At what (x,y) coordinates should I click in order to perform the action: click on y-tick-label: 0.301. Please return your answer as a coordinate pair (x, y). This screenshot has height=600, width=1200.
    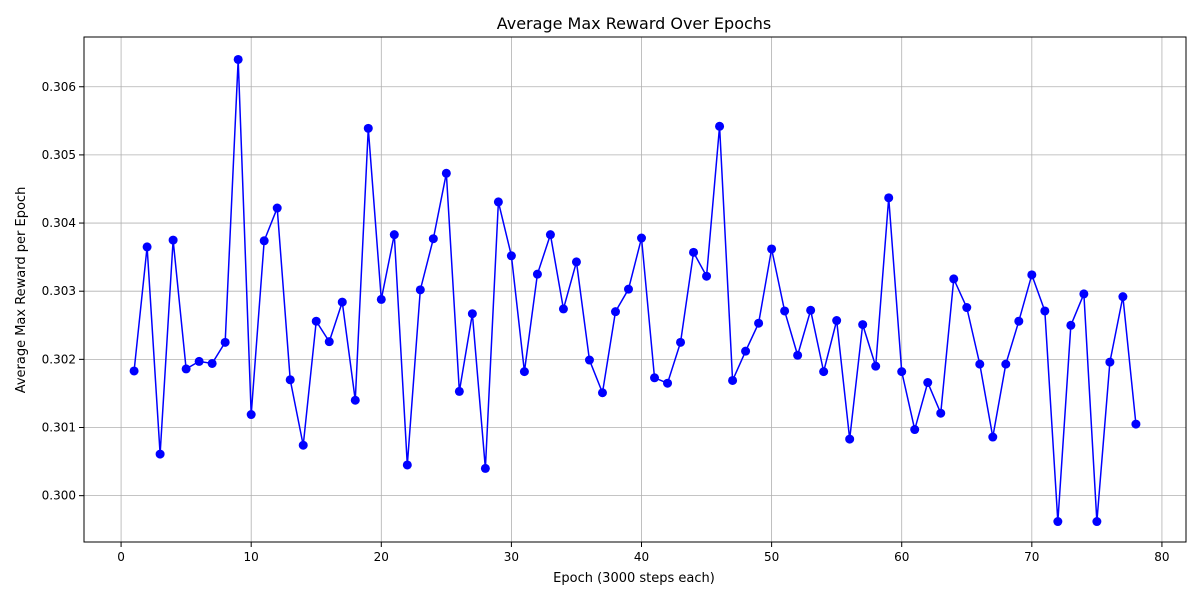
    Looking at the image, I should click on (59, 428).